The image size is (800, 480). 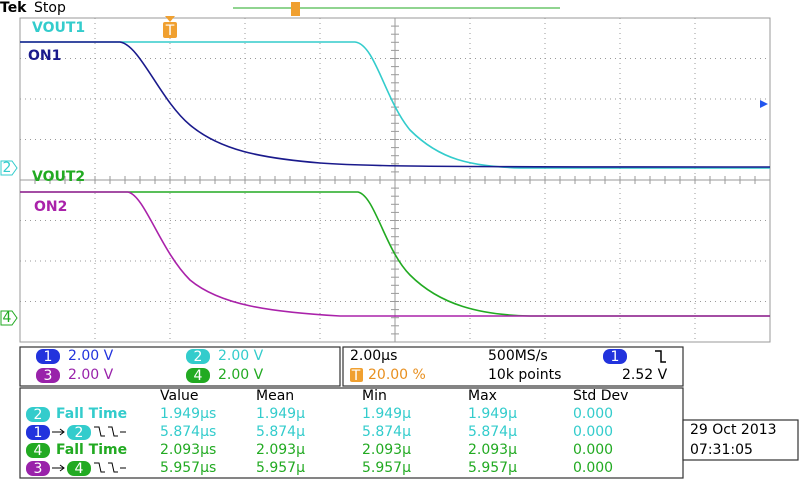 What do you see at coordinates (295, 9) in the screenshot?
I see `record-marker` at bounding box center [295, 9].